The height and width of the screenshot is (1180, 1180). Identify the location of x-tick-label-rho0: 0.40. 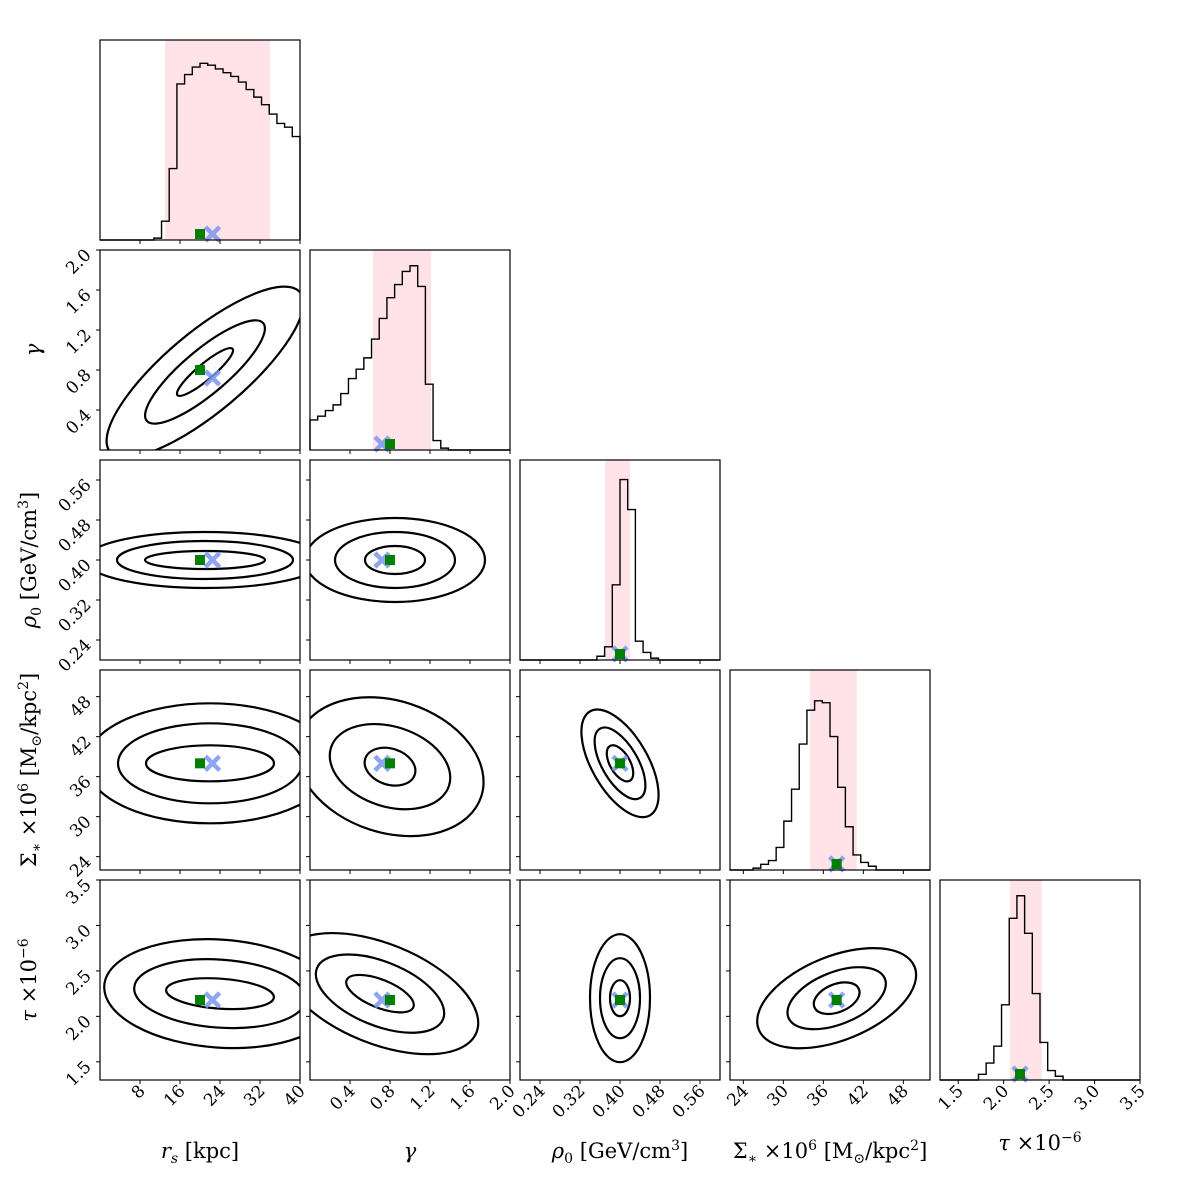
(609, 1101).